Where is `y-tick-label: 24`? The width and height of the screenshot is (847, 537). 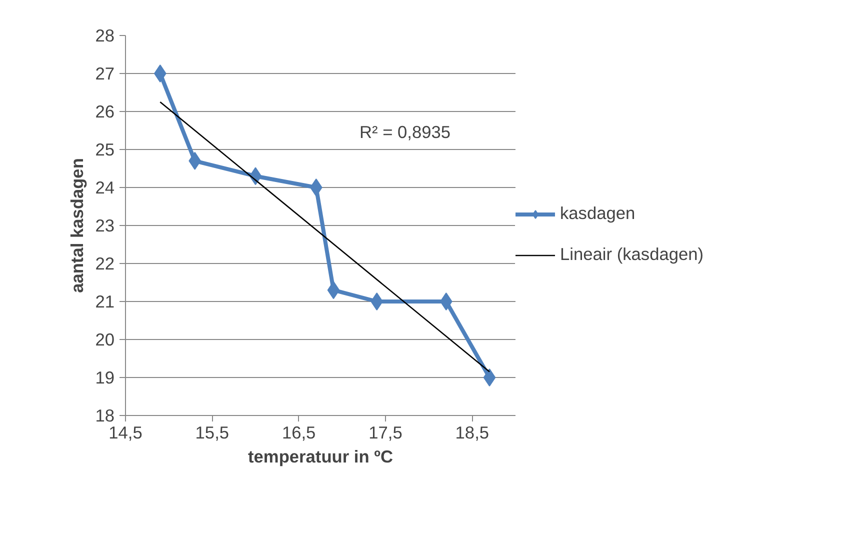 y-tick-label: 24 is located at coordinates (105, 188).